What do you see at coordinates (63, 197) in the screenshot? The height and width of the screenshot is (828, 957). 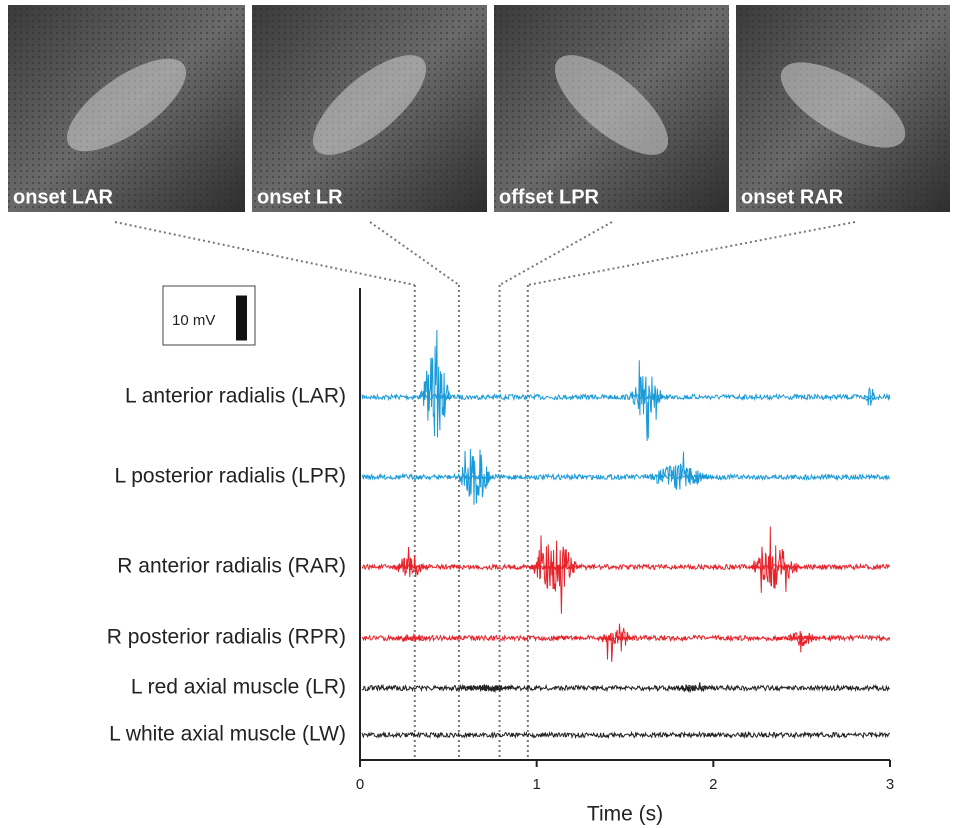 I see `photo-label: onset LAR` at bounding box center [63, 197].